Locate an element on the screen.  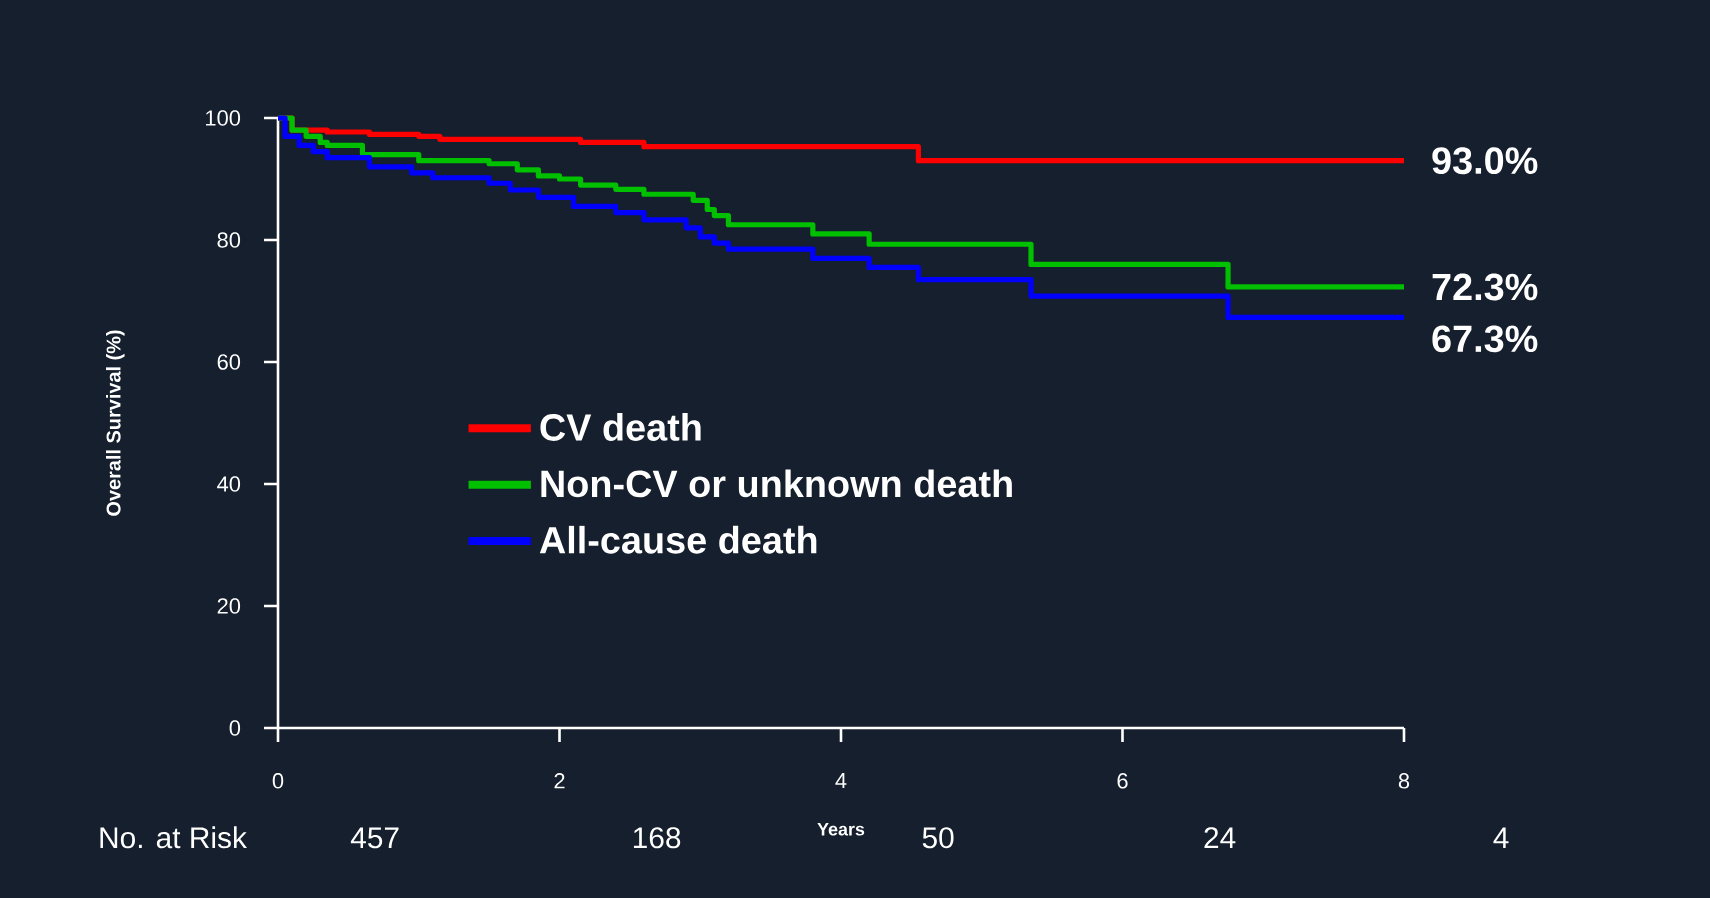
text: 4 is located at coordinates (1501, 837).